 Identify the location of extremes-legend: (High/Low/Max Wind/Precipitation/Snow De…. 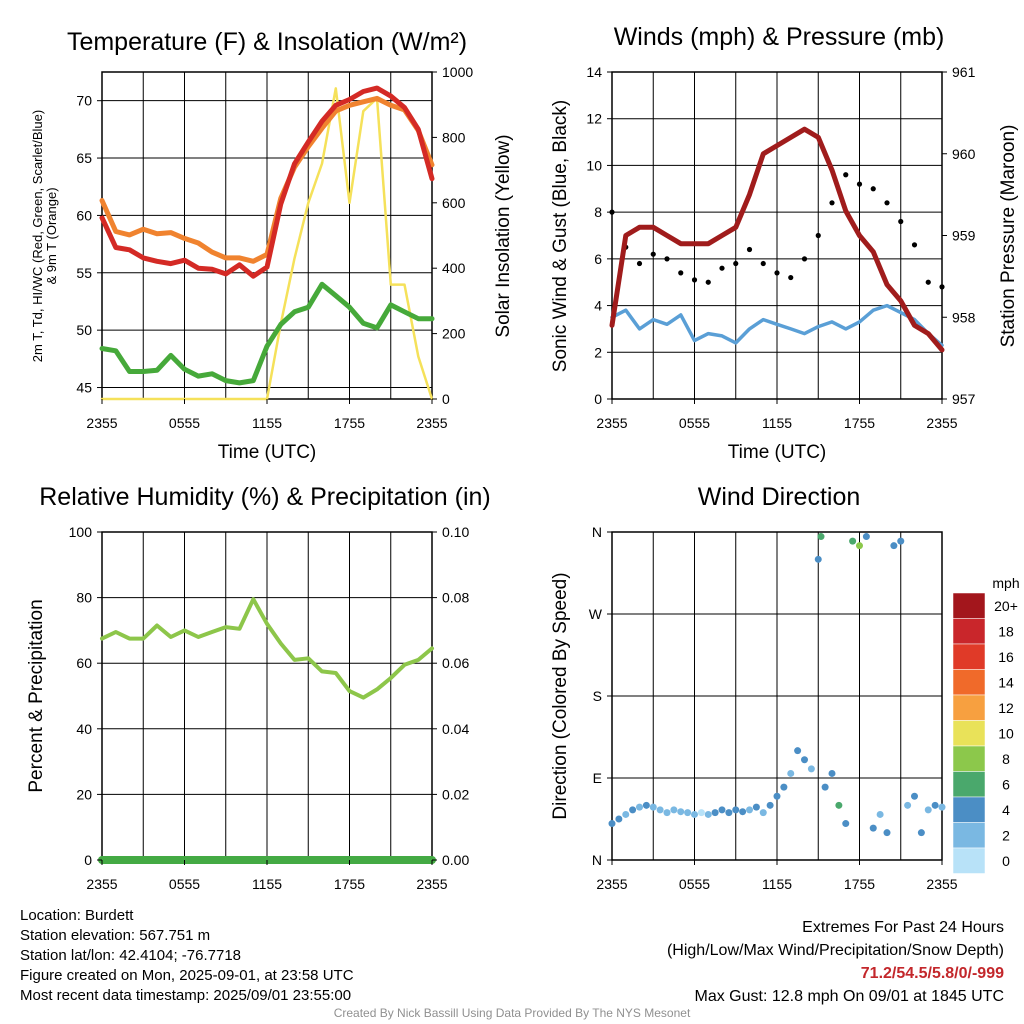
(835, 950).